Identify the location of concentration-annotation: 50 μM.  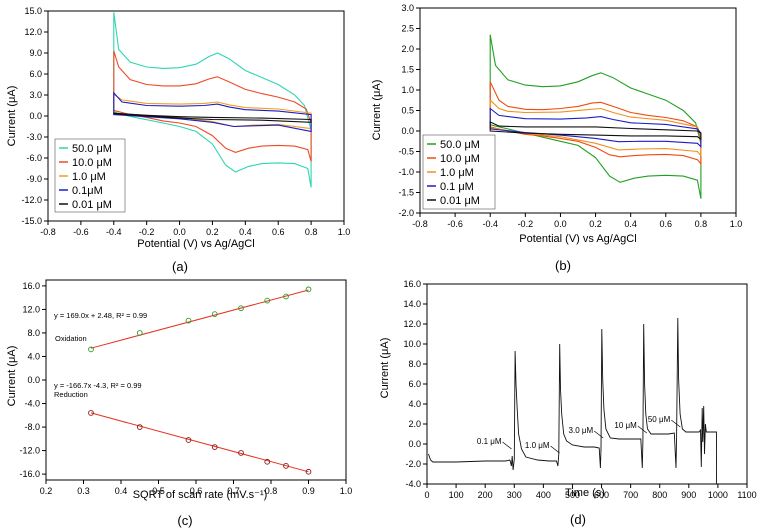
(659, 419).